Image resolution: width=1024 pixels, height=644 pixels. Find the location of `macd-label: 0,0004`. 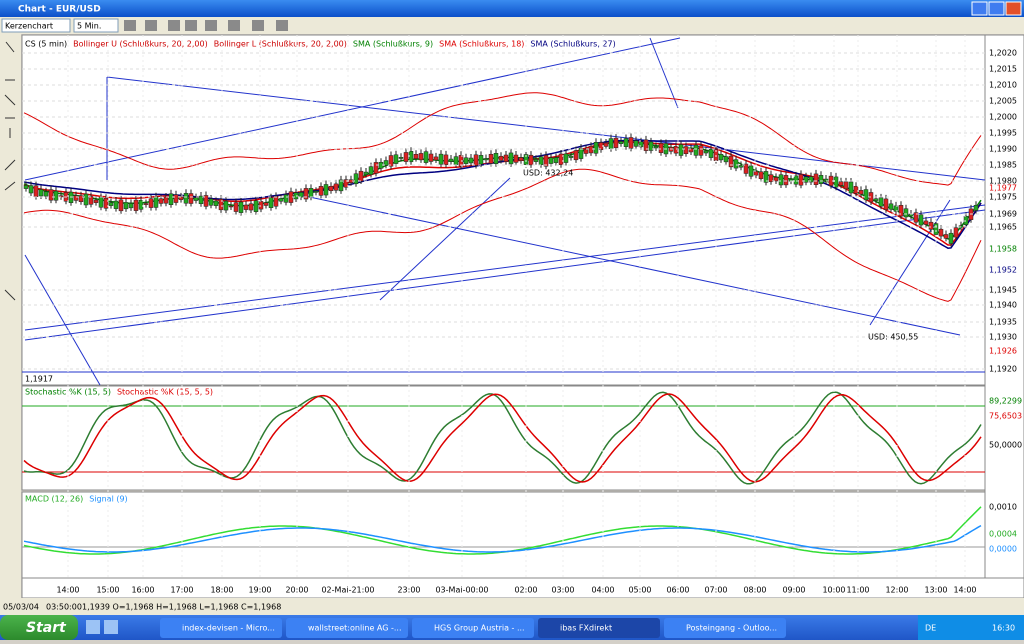

macd-label: 0,0004 is located at coordinates (1003, 534).